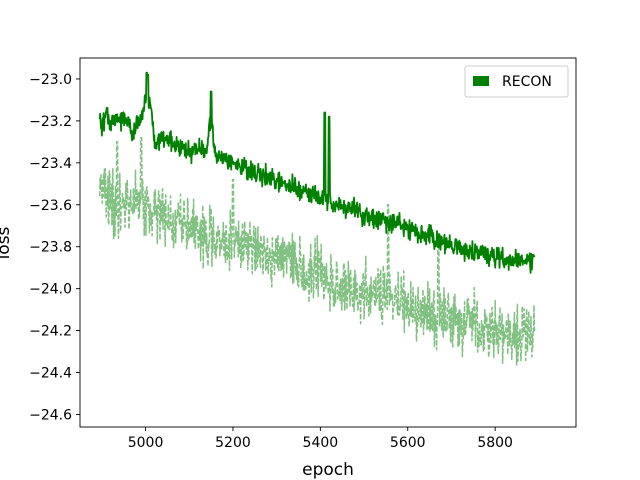  Describe the element at coordinates (50, 206) in the screenshot. I see `y-tick-label: −23.6` at that location.